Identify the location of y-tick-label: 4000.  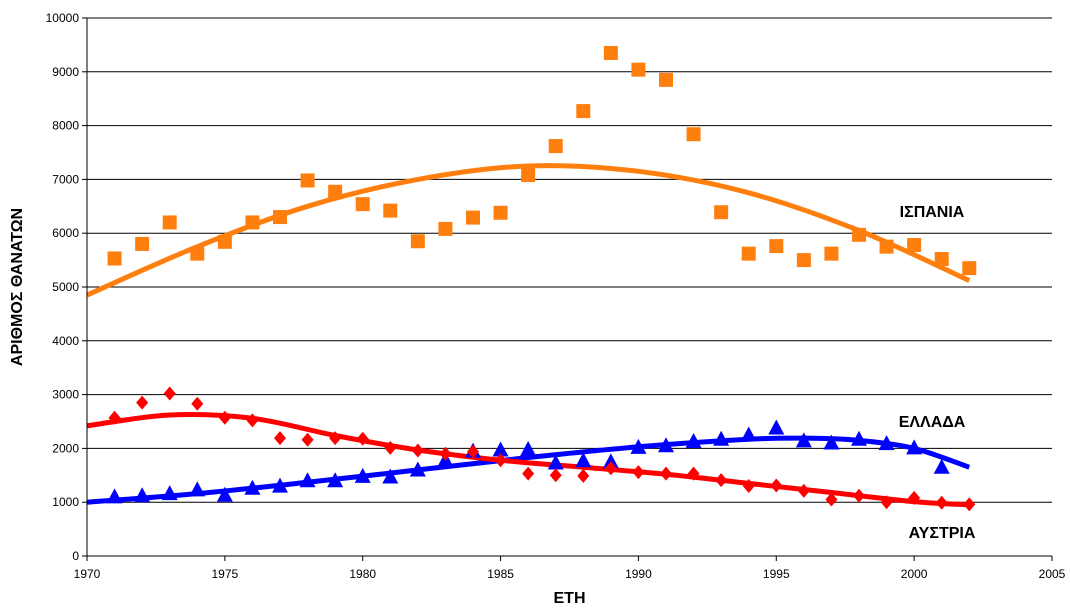
(65, 341).